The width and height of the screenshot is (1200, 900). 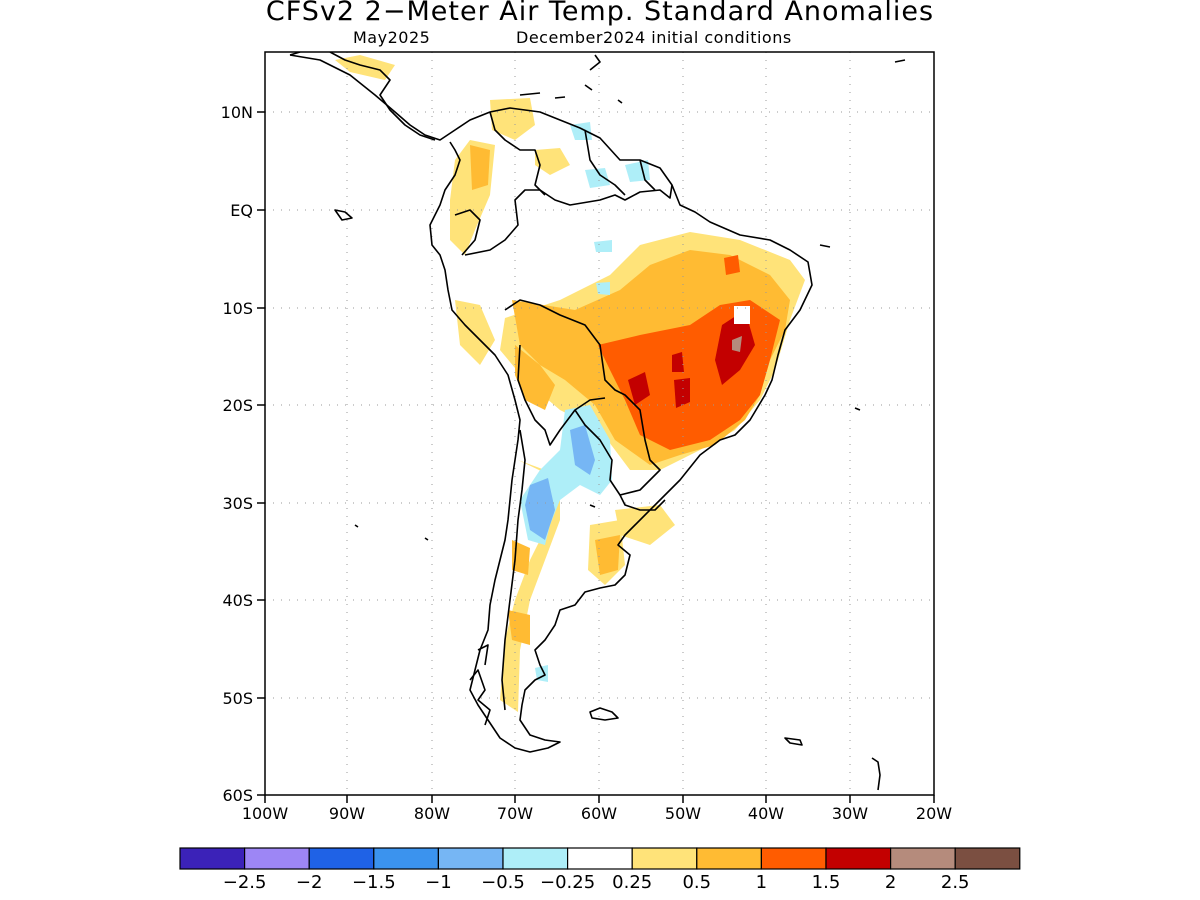 I want to click on anomaly-region-hot, so click(x=732, y=265).